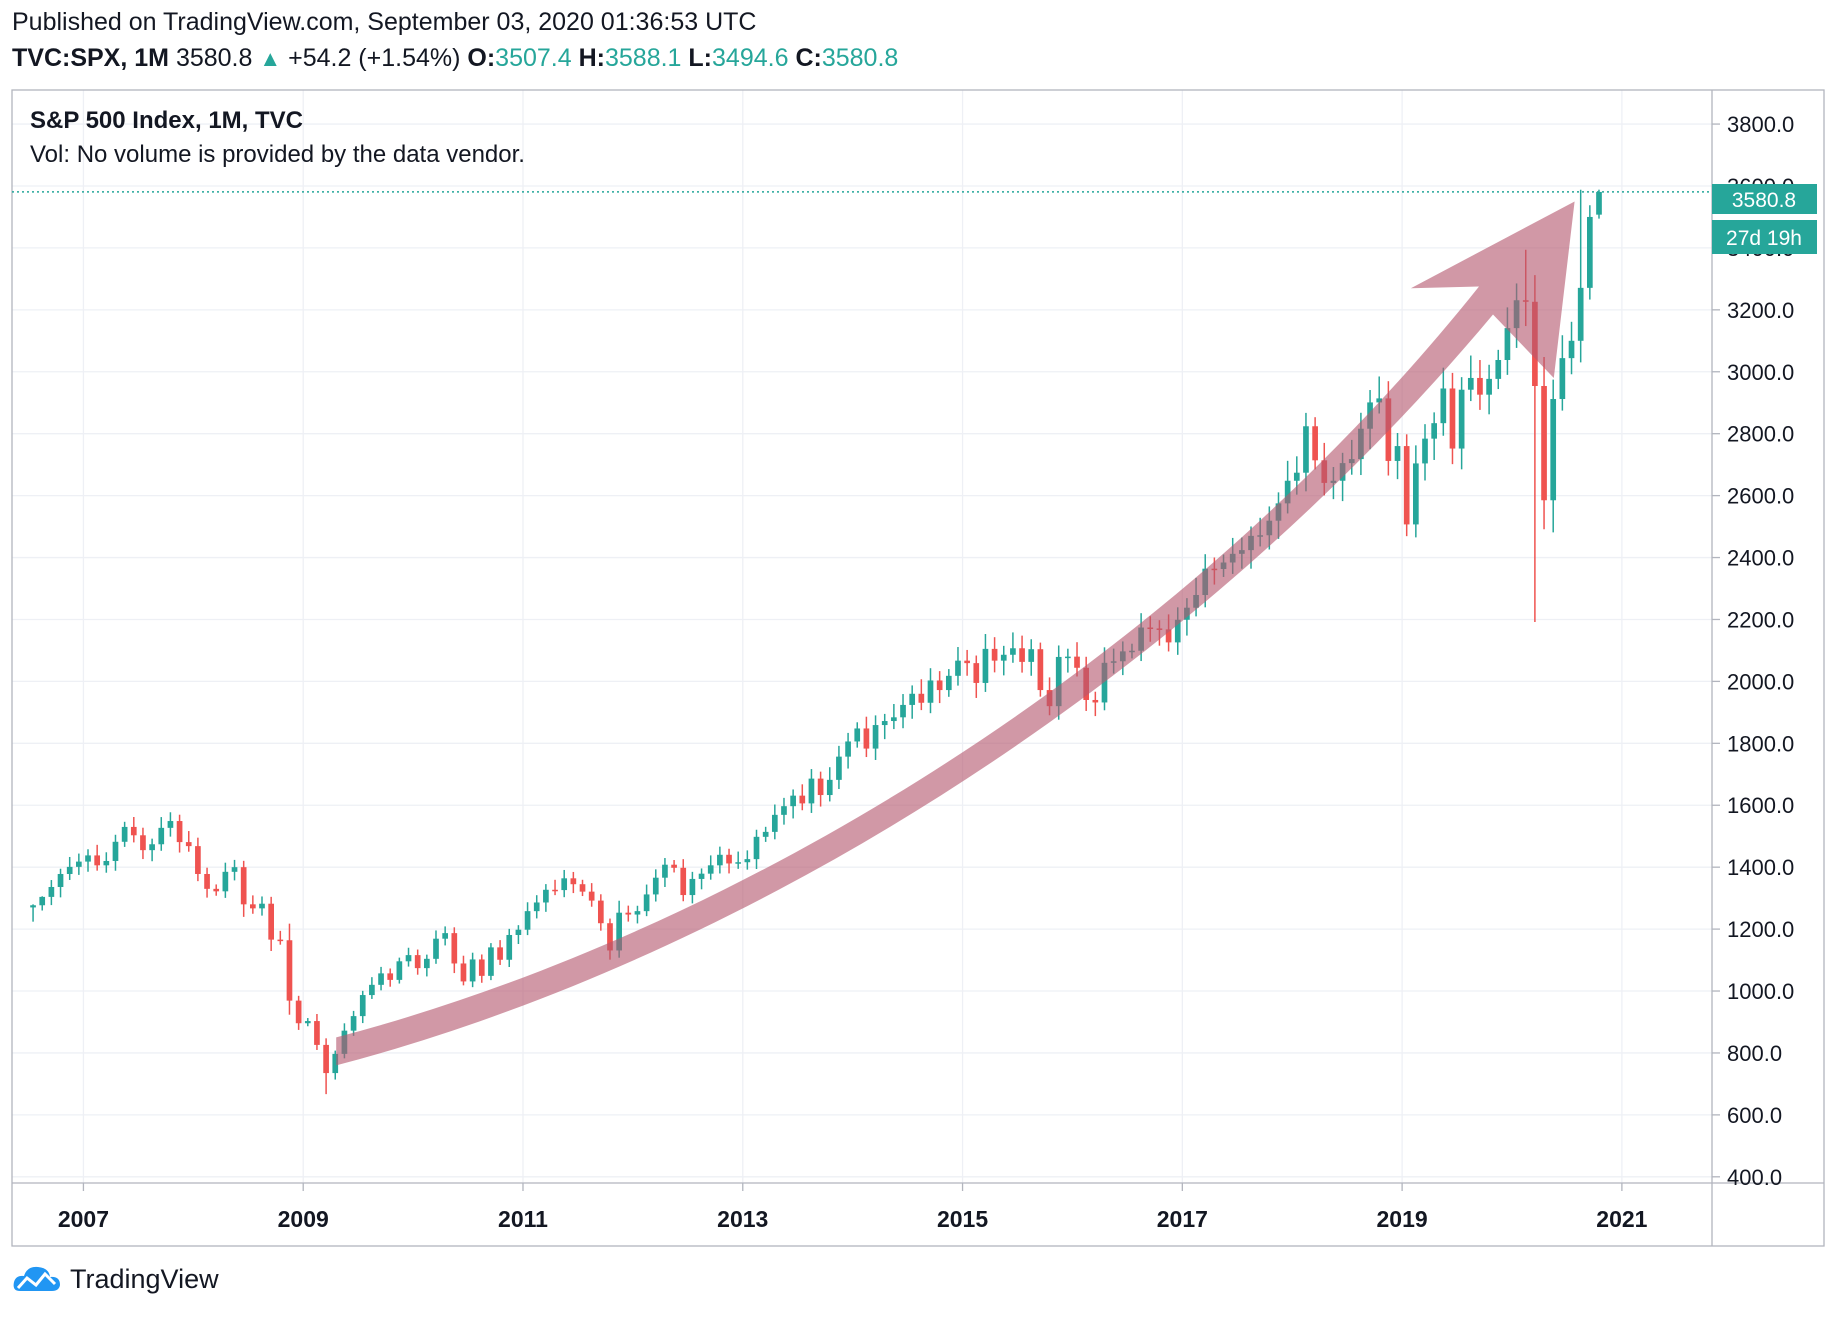 The width and height of the screenshot is (1840, 1318). I want to click on high-value: 3588.1, so click(643, 58).